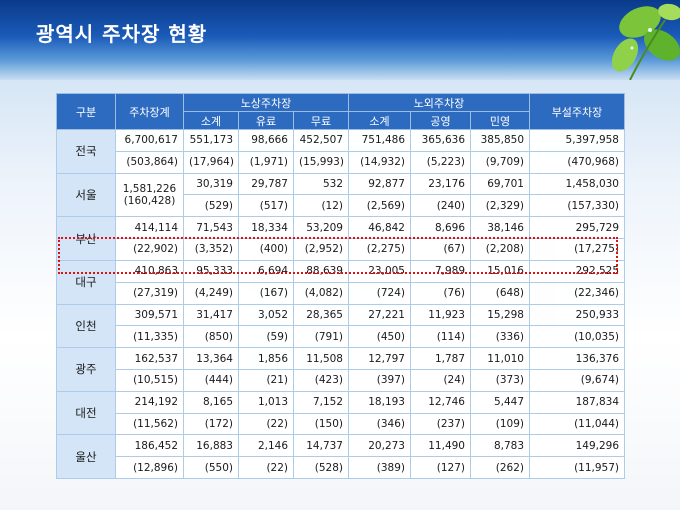  I want to click on value-cell: (4,082), so click(321, 293).